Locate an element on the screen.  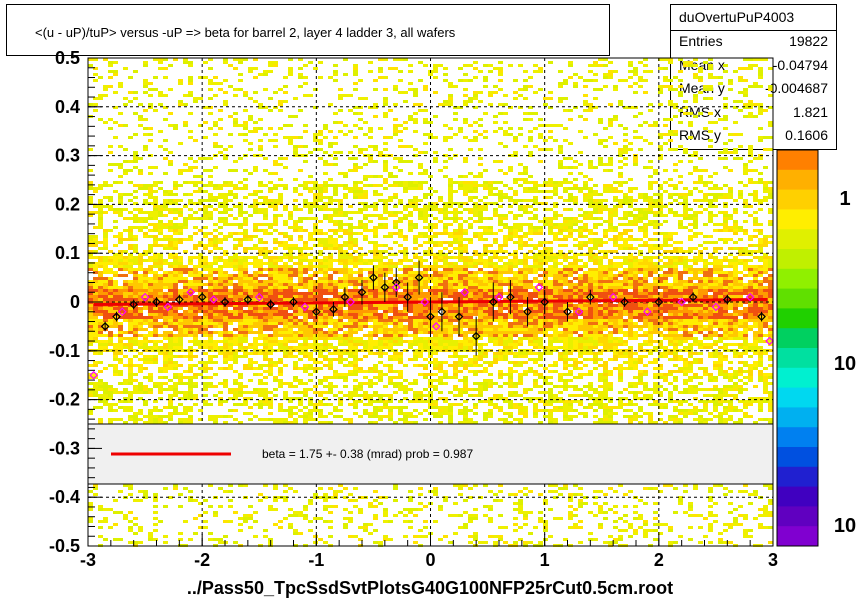
stats-value: 0.1606 is located at coordinates (806, 135).